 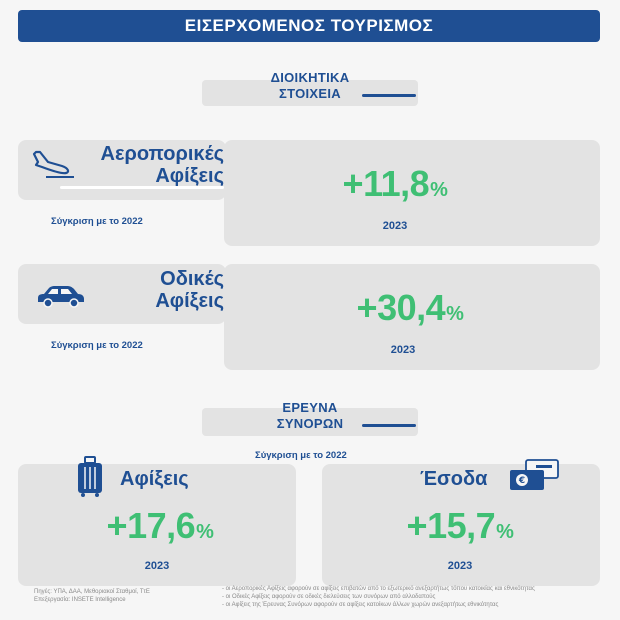 What do you see at coordinates (386, 183) in the screenshot?
I see `air-value-number: +11,8` at bounding box center [386, 183].